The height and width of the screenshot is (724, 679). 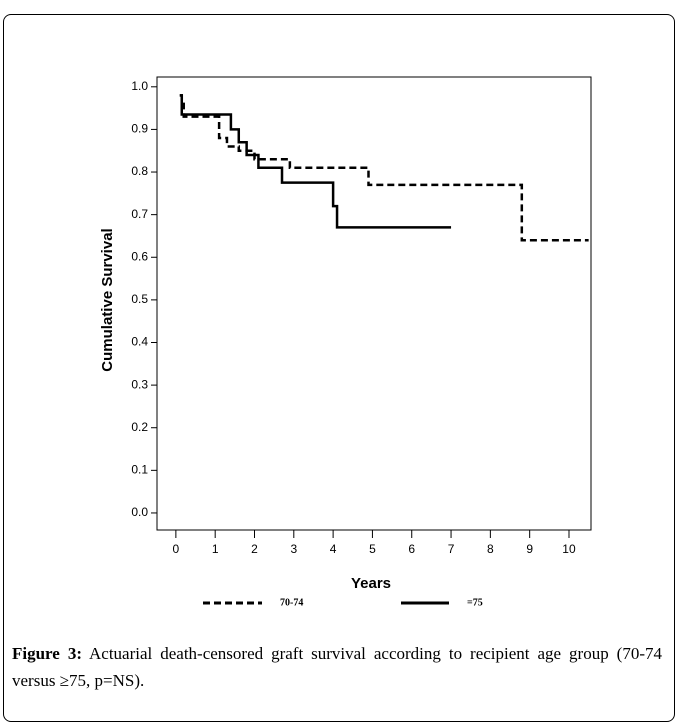 What do you see at coordinates (107, 299) in the screenshot?
I see `y-axis-label: Cumulative Survival` at bounding box center [107, 299].